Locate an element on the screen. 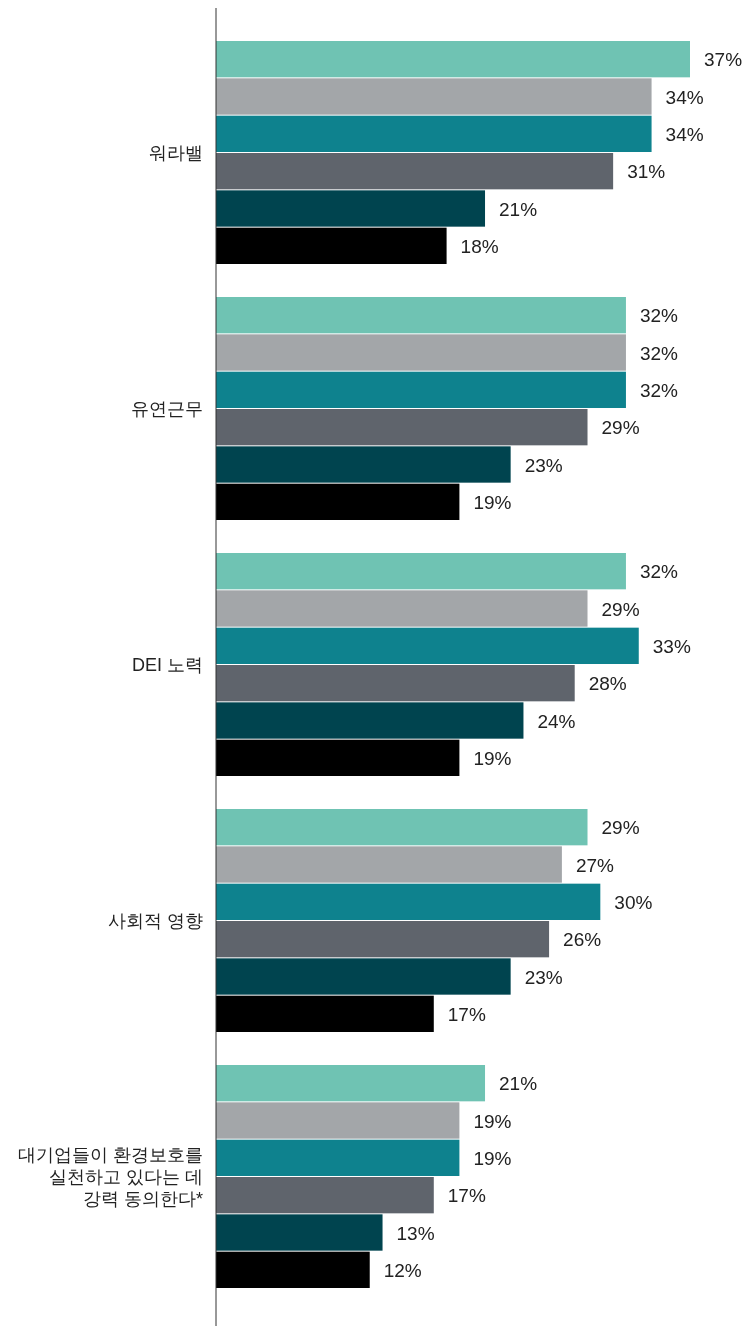  y-tick-label: 대기업들이 환경보호를 실천하고 있다는 데 강력 동의한다* is located at coordinates (110, 1177).